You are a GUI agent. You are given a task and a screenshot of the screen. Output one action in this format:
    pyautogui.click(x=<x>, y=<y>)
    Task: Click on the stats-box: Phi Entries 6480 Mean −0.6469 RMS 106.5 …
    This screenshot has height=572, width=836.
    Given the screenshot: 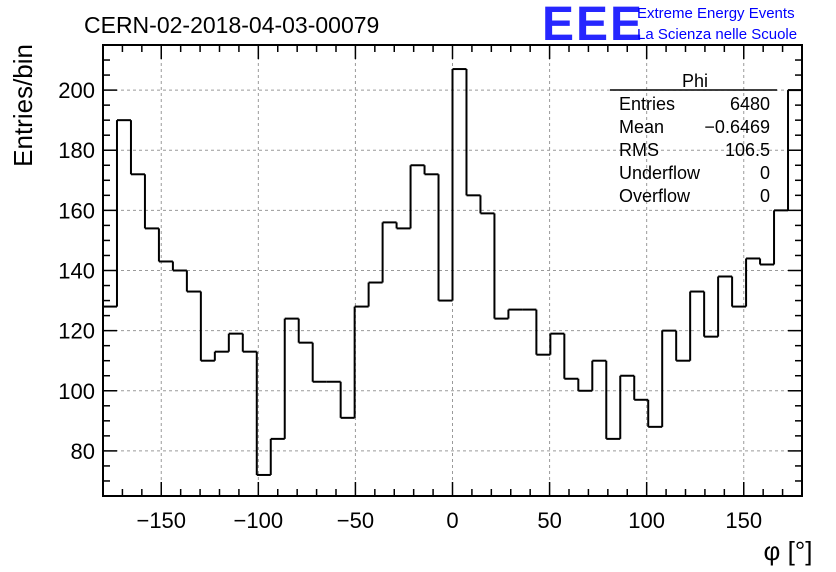 What is the action you would take?
    pyautogui.click(x=693, y=138)
    